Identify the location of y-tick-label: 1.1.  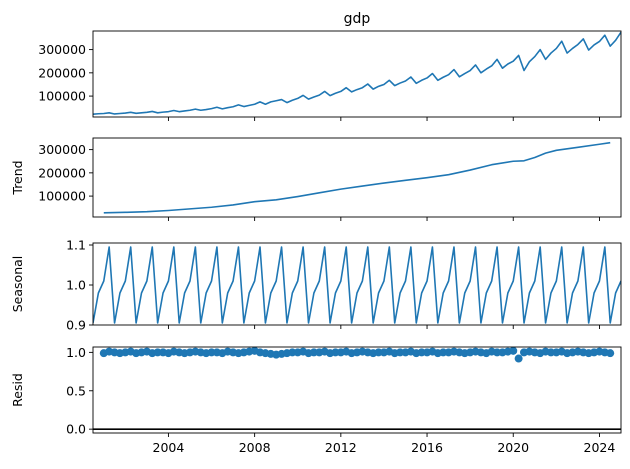
(76, 245).